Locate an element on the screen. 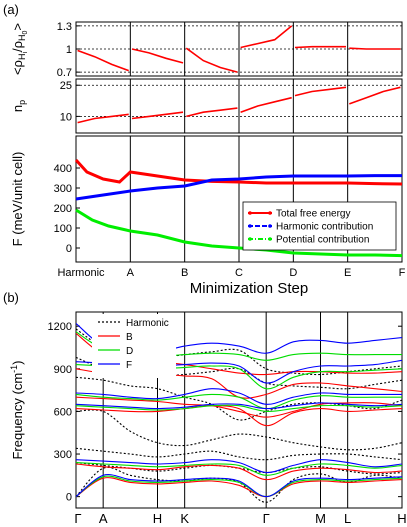 This screenshot has height=527, width=407. y-axis-label-part: /ρ is located at coordinates (17, 46).